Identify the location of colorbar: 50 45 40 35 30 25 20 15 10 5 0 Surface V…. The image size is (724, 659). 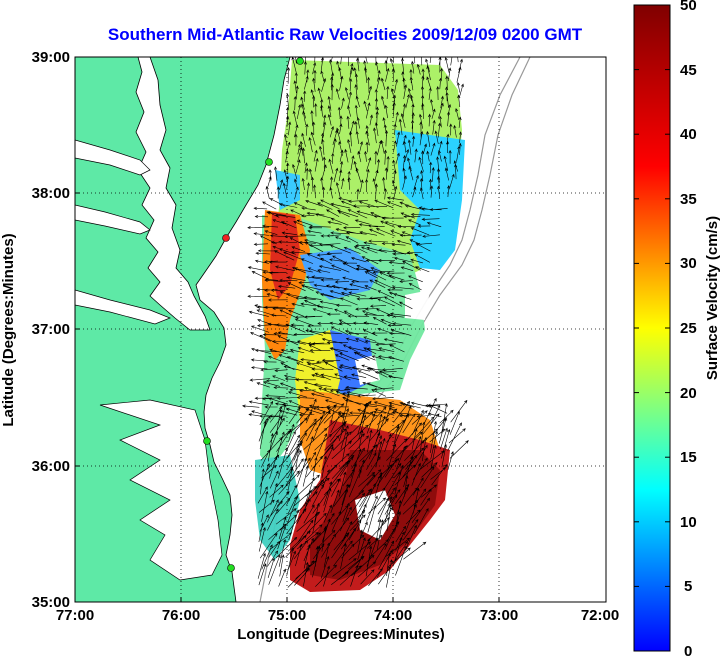
(677, 329).